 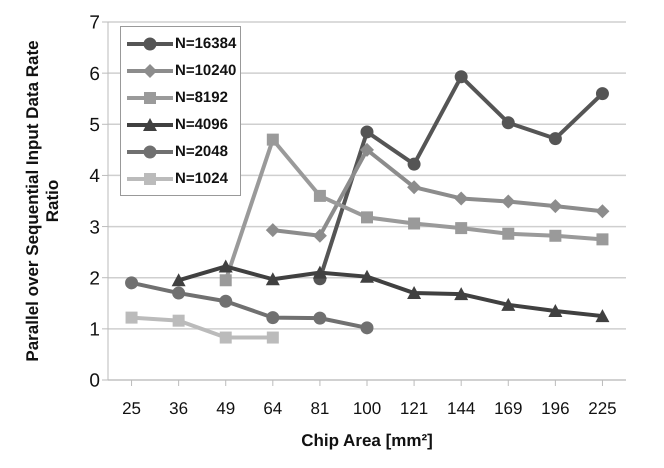 I want to click on y-tick-label: 0, so click(x=94, y=381).